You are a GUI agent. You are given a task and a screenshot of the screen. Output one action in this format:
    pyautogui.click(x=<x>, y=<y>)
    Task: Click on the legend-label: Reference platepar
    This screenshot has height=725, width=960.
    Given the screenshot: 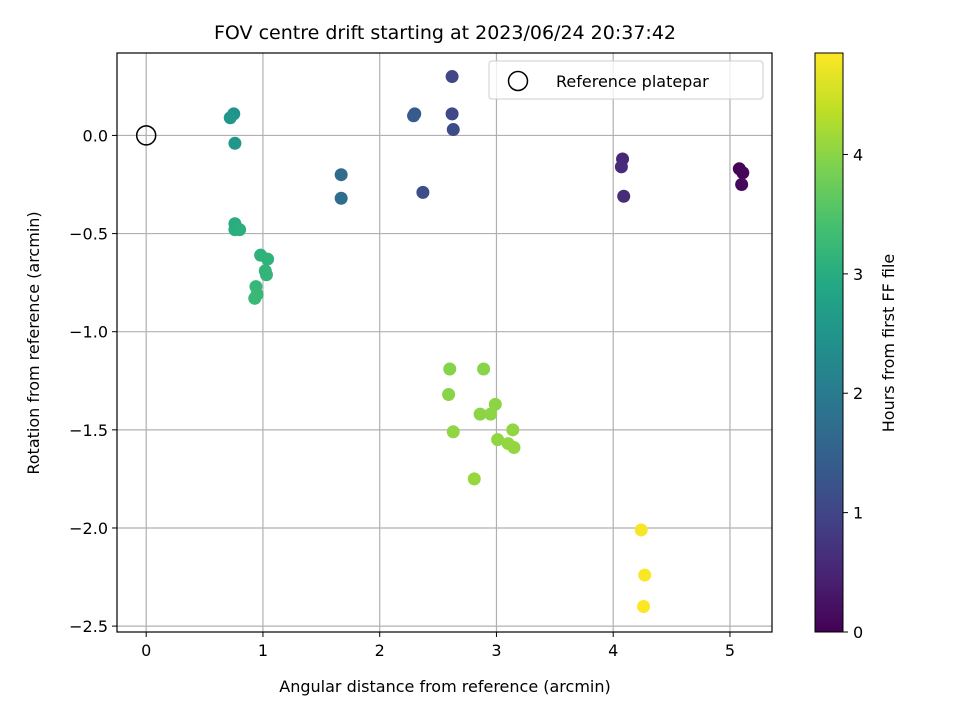 What is the action you would take?
    pyautogui.click(x=632, y=81)
    